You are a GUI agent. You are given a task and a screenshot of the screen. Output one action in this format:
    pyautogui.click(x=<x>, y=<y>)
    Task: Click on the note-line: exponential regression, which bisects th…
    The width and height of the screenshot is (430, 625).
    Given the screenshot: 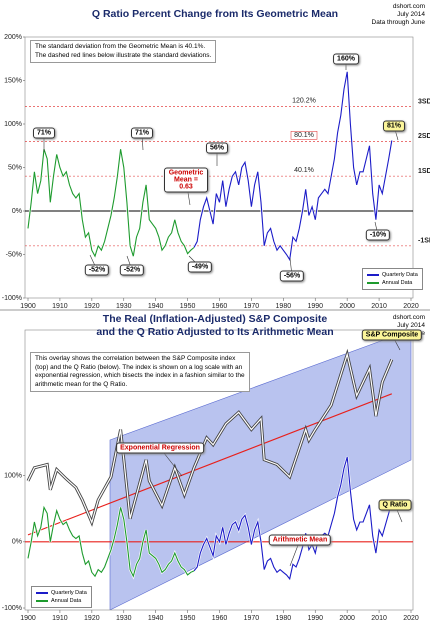 What is the action you would take?
    pyautogui.click(x=140, y=375)
    